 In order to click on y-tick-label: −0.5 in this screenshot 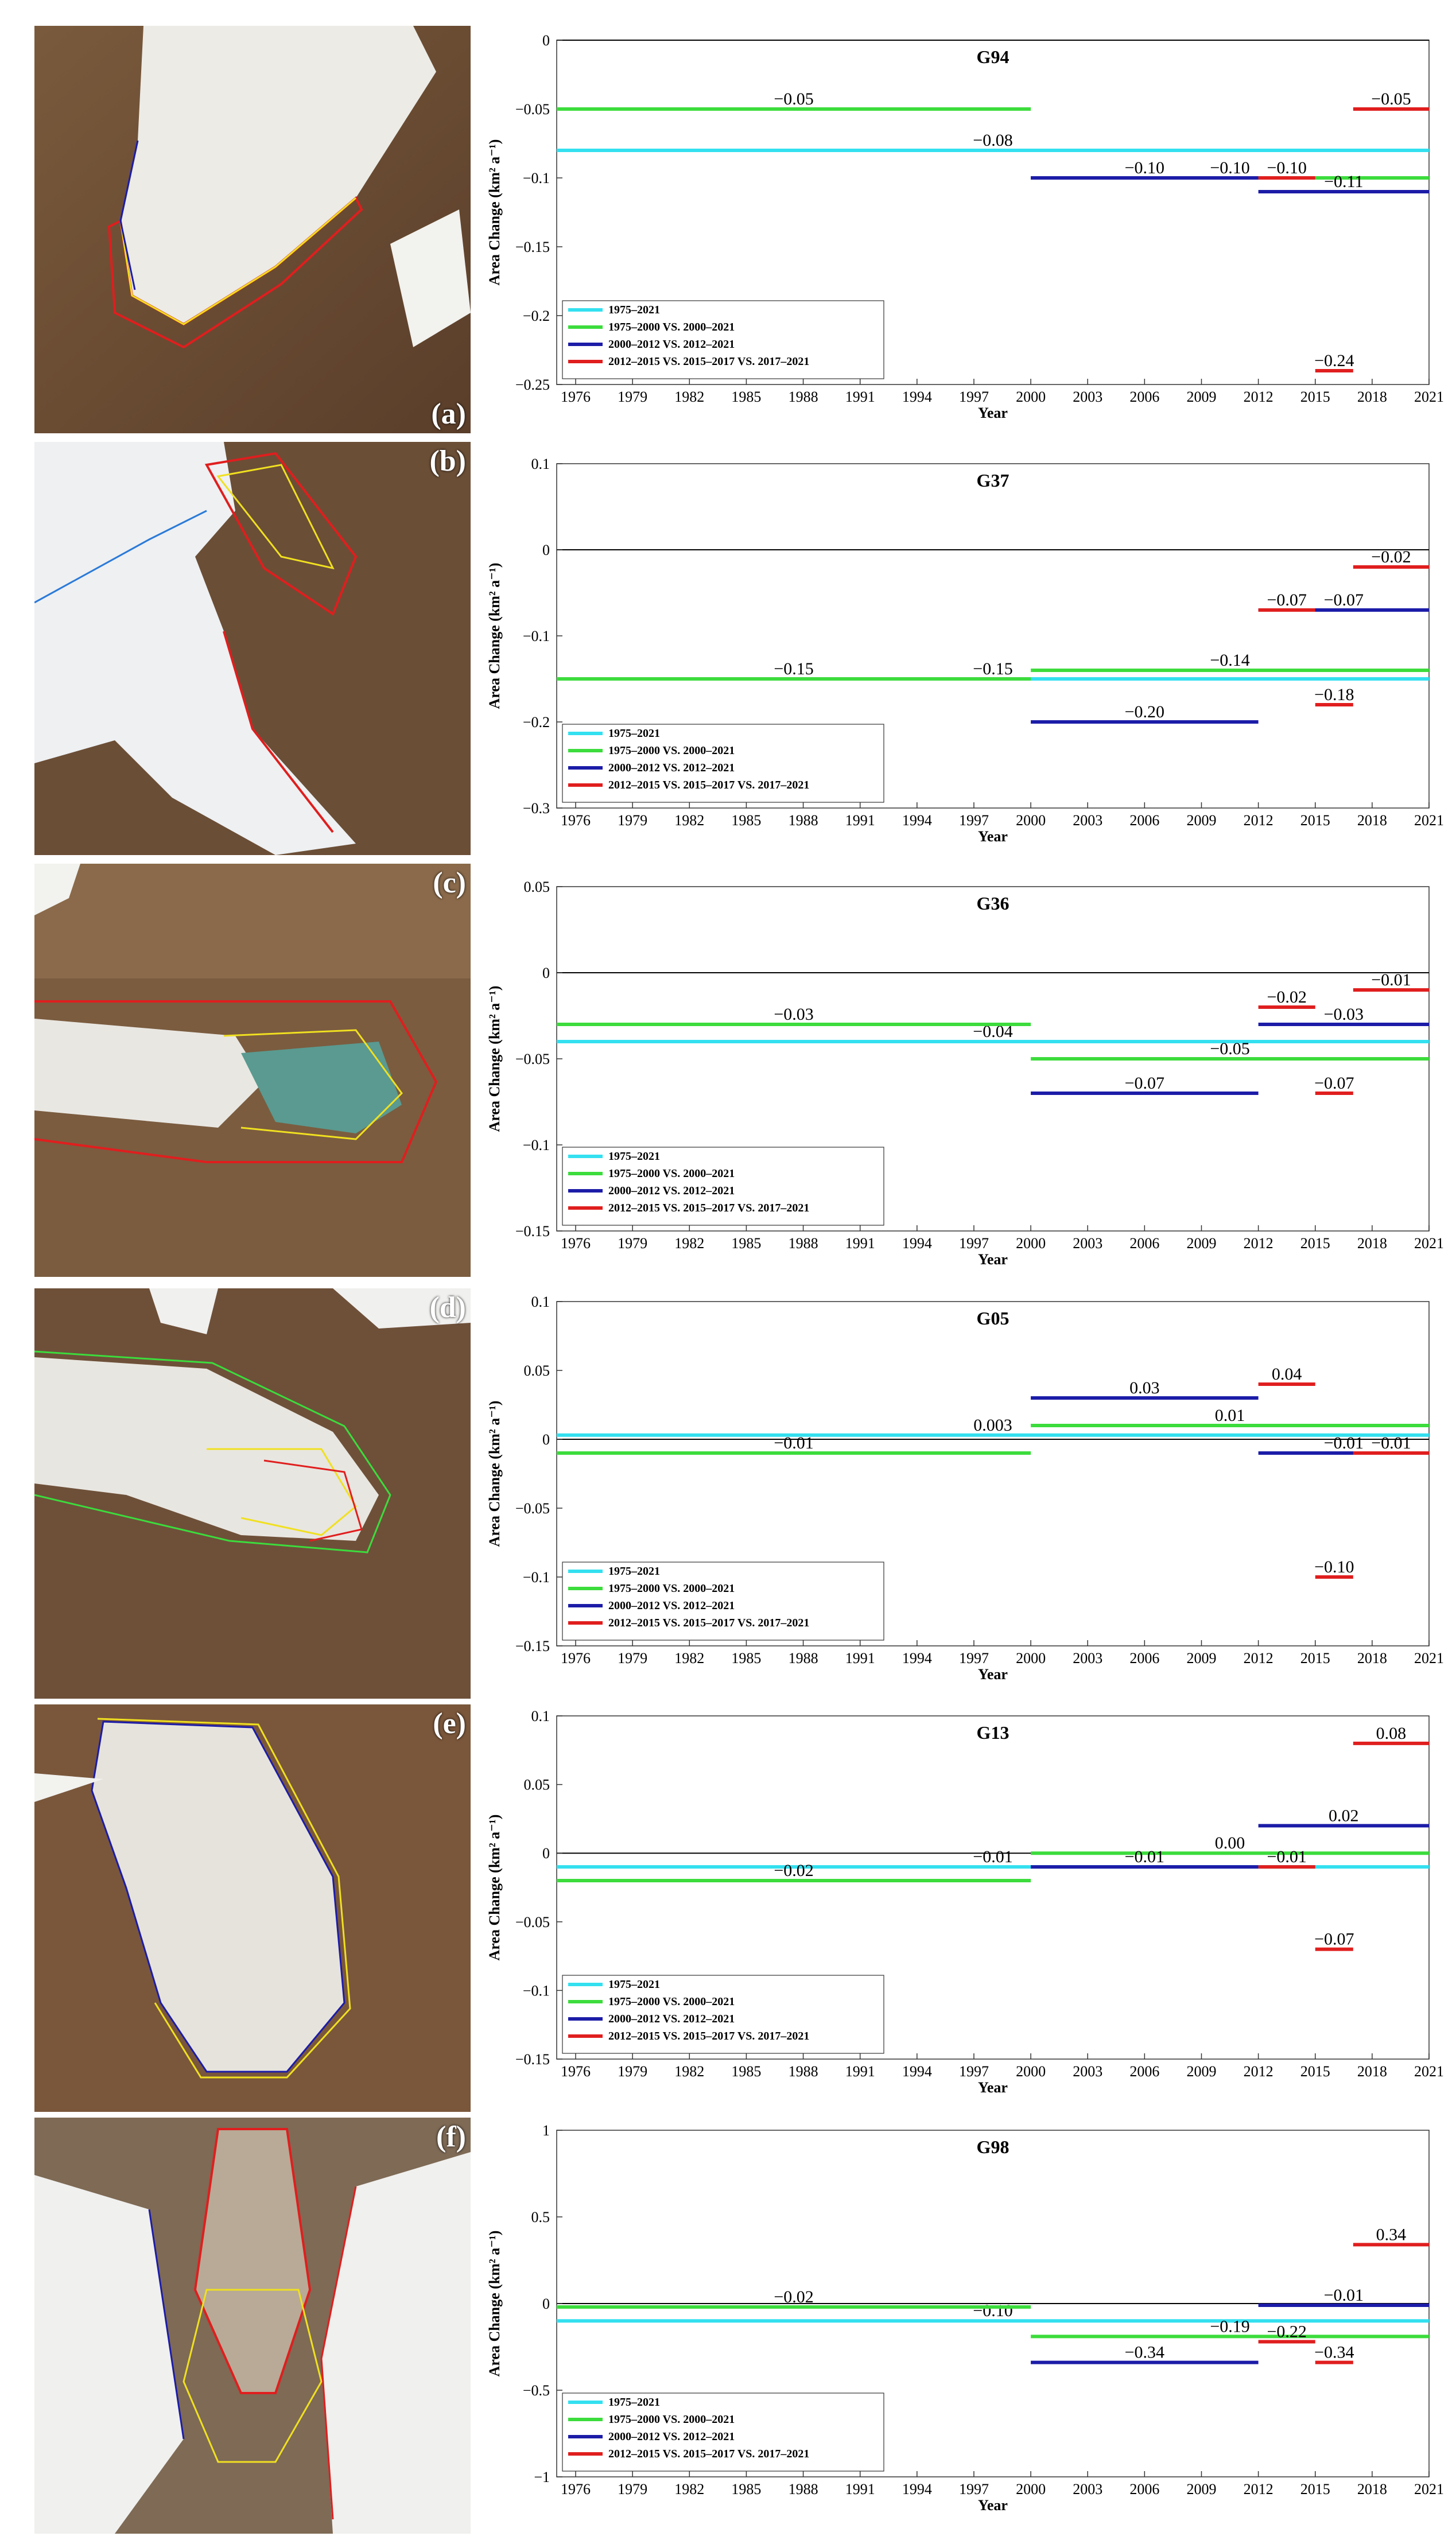, I will do `click(536, 2390)`.